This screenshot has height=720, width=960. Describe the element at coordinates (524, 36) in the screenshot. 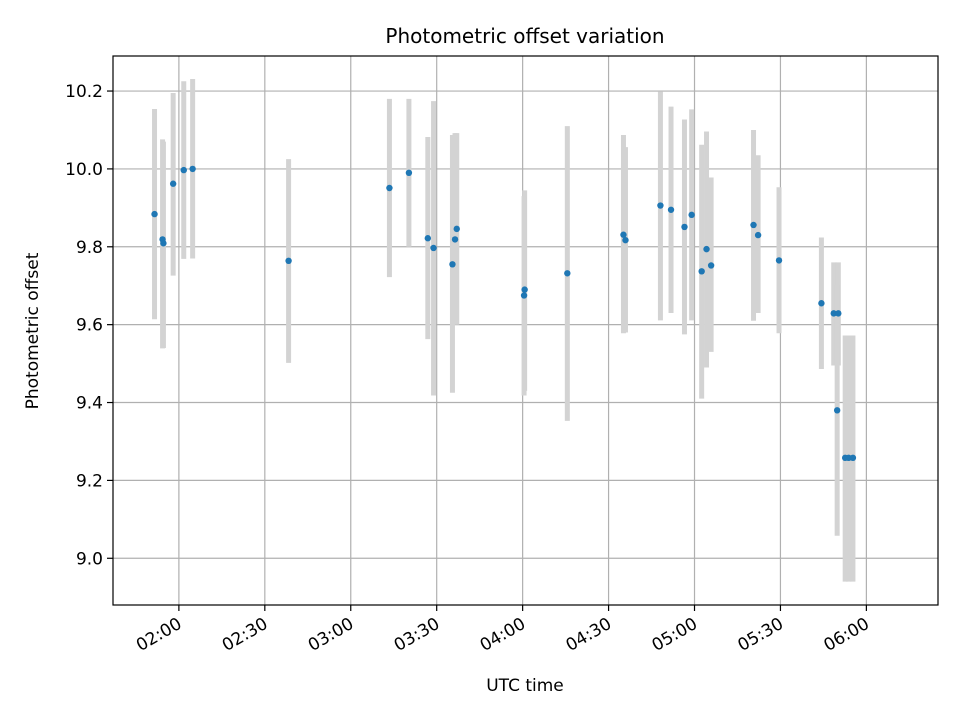

I see `chart-title: Photometric offset variation` at that location.